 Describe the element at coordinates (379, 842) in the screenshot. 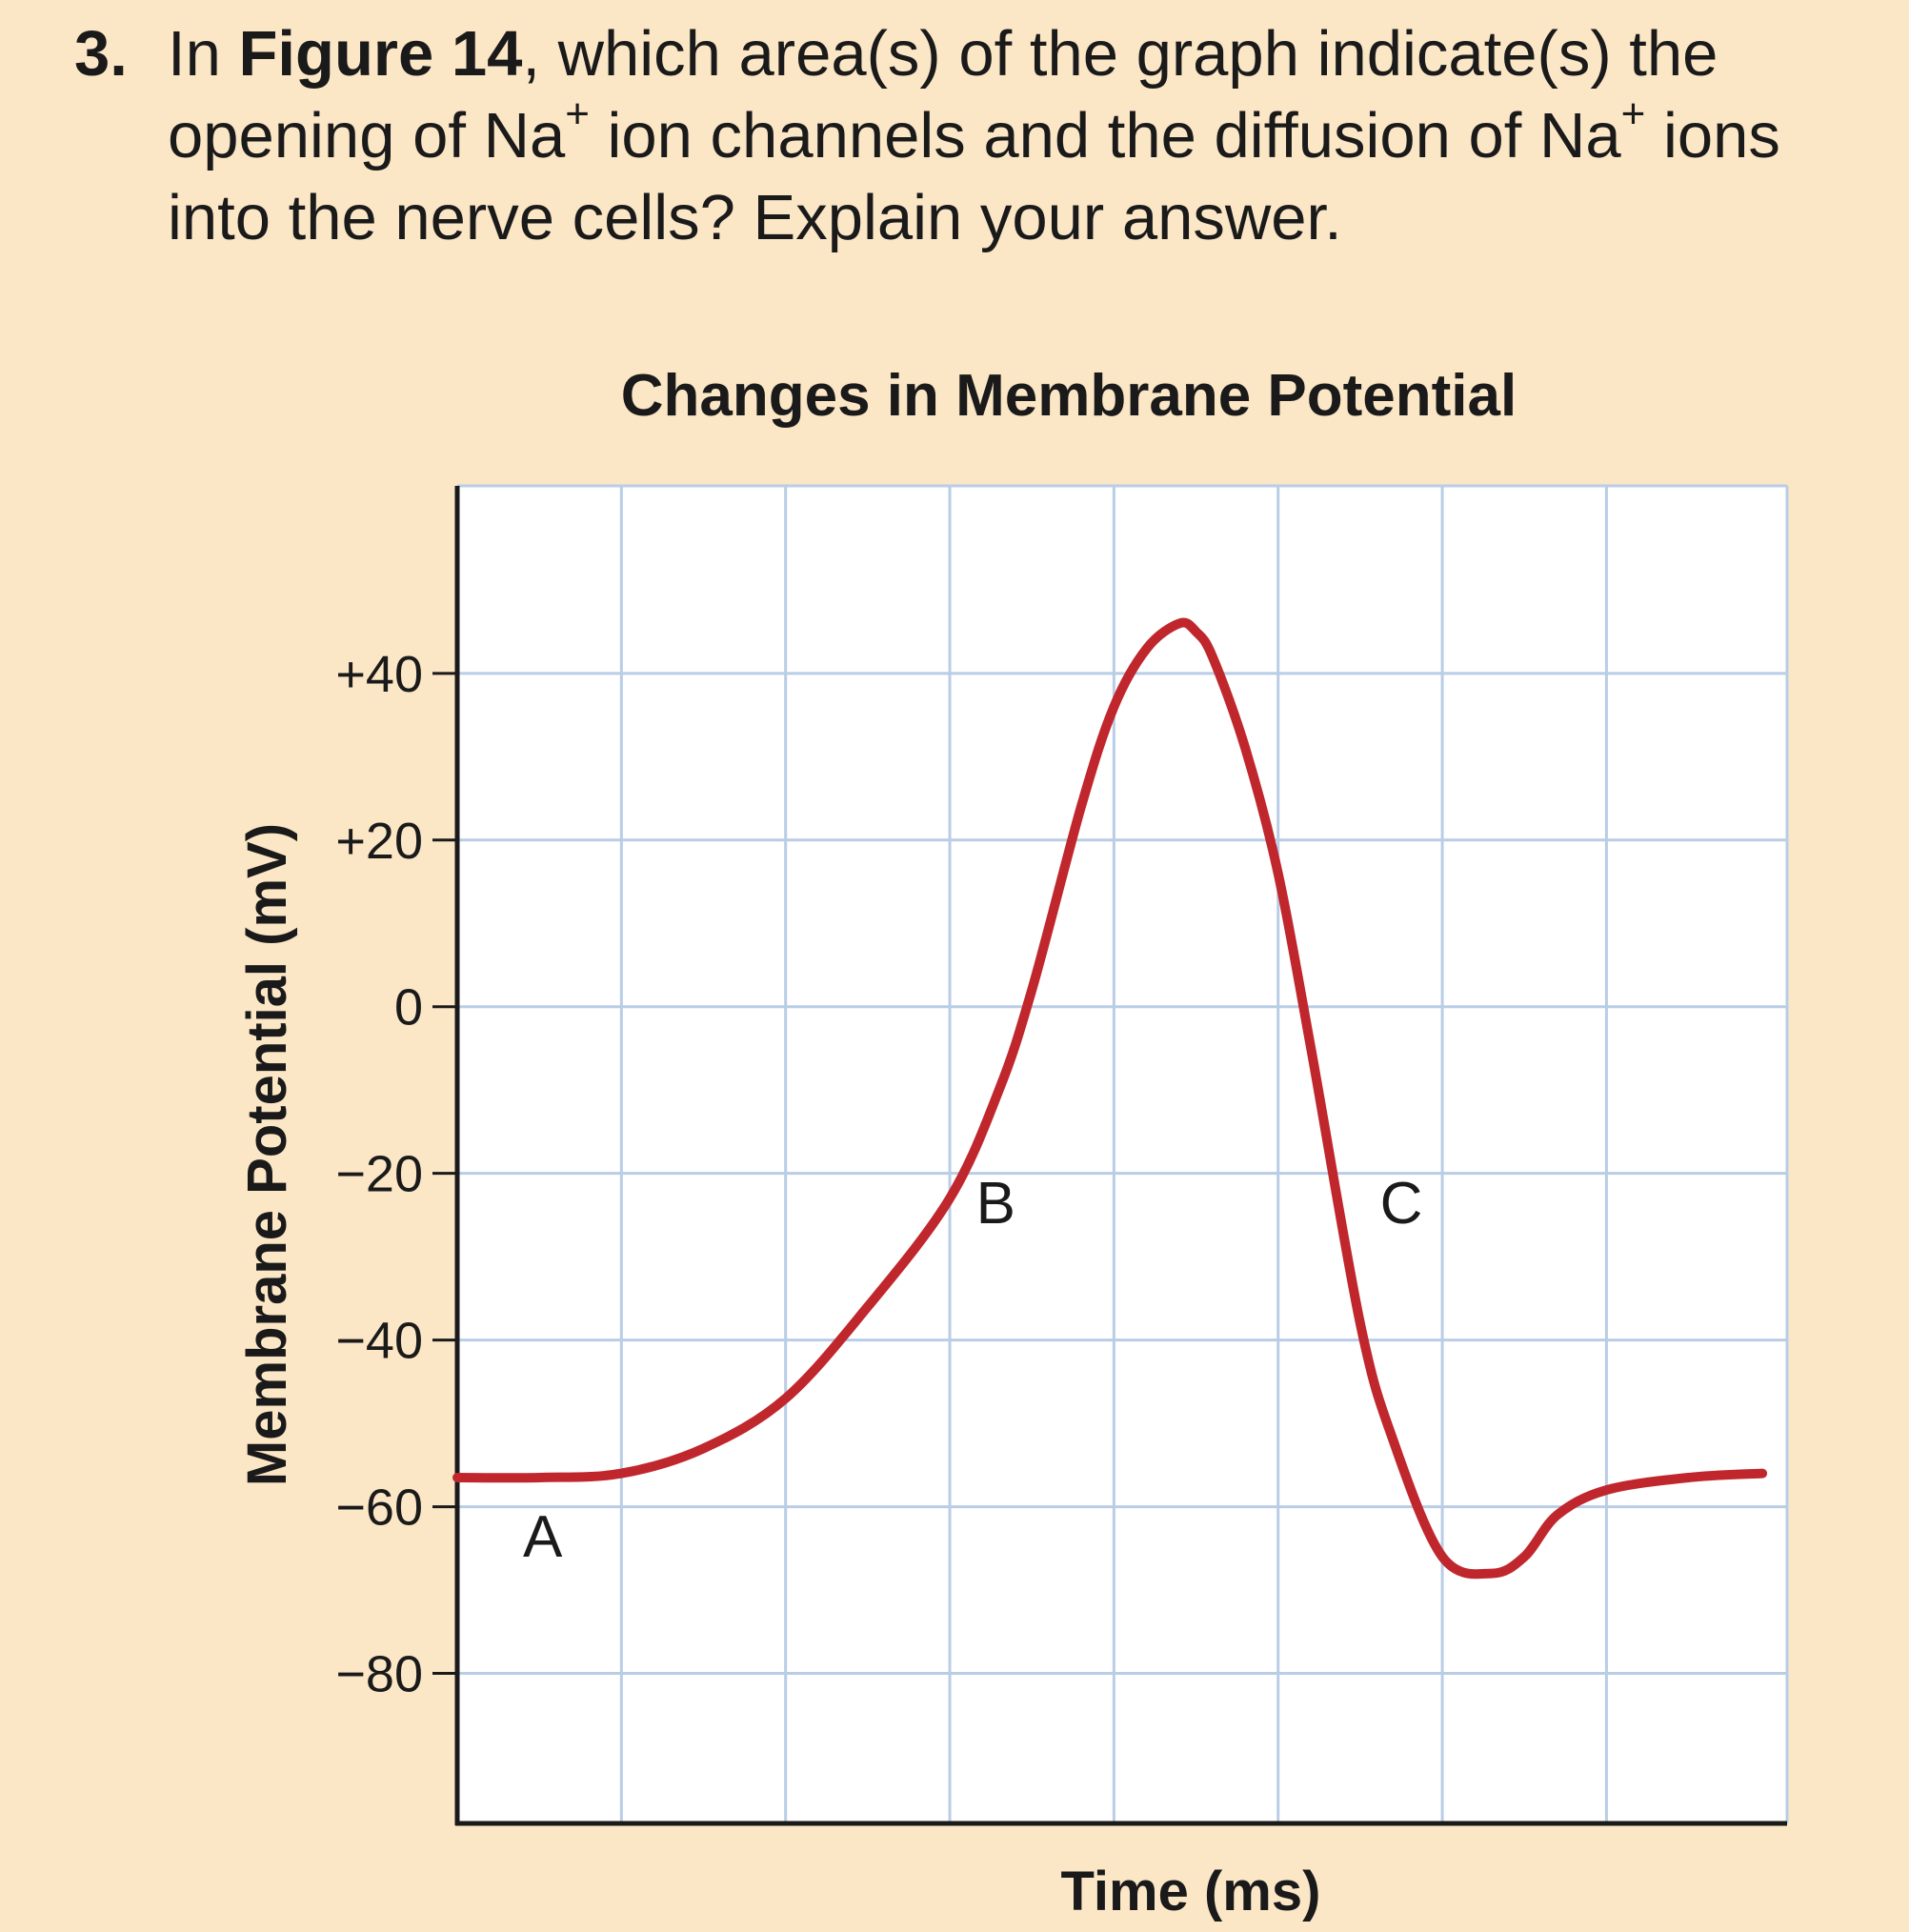

I see `y-tick-label: +20` at that location.